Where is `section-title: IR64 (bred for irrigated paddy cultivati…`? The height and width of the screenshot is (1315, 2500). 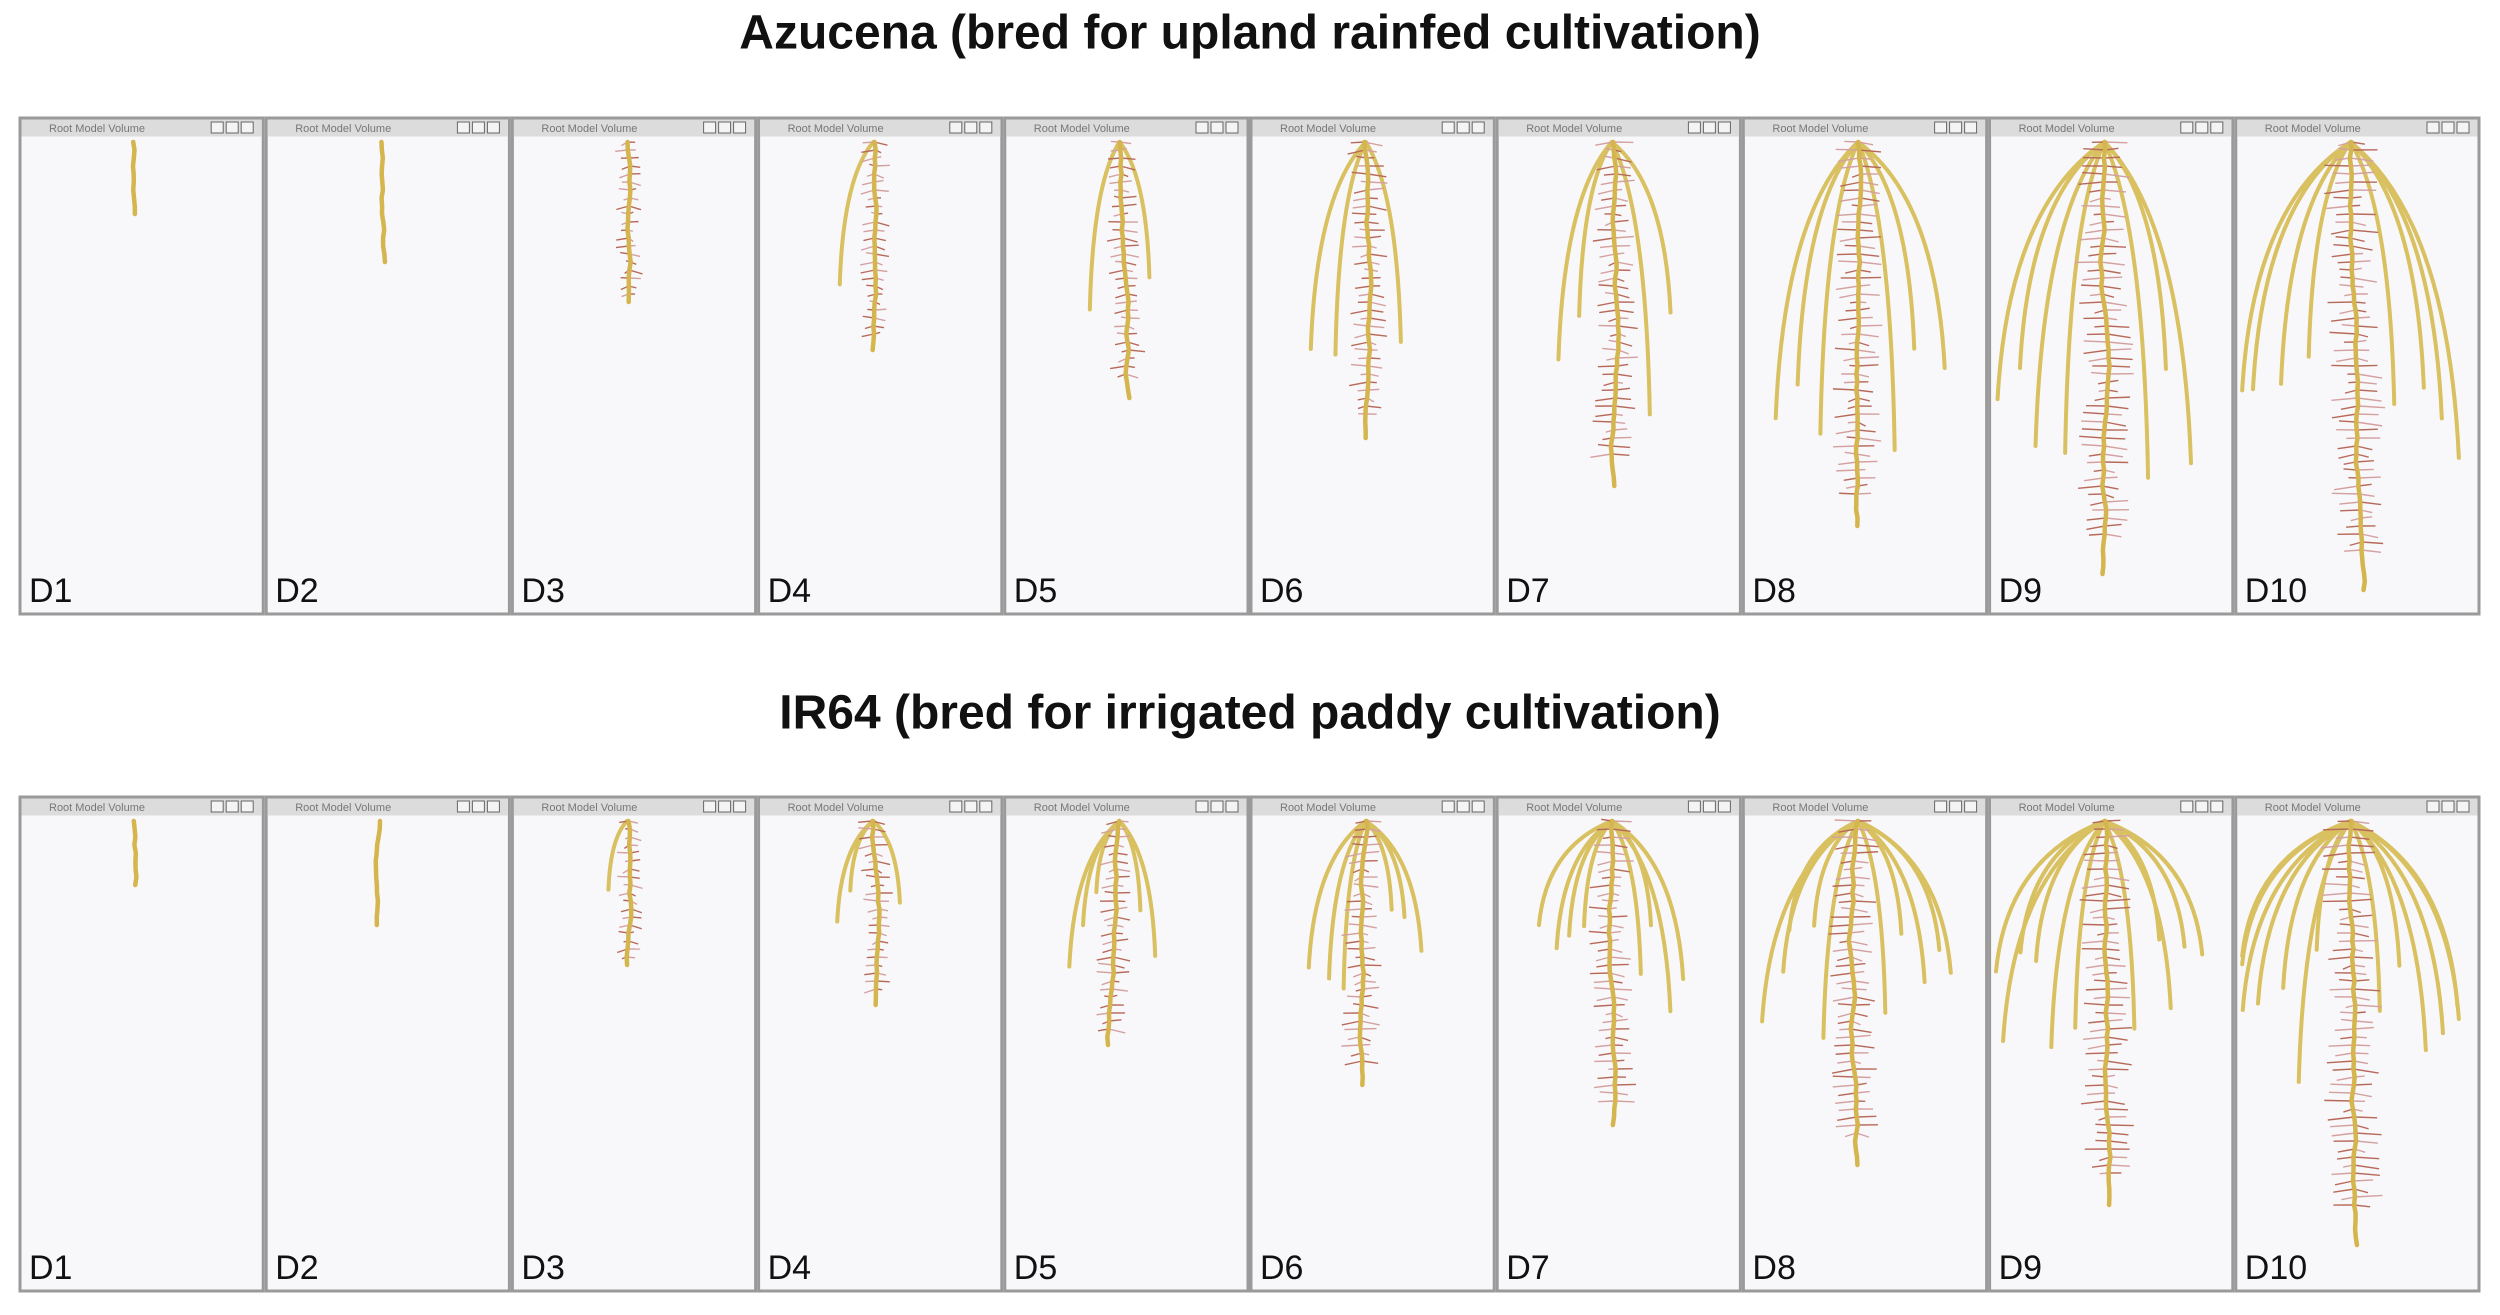 section-title: IR64 (bred for irrigated paddy cultivati… is located at coordinates (1249, 713).